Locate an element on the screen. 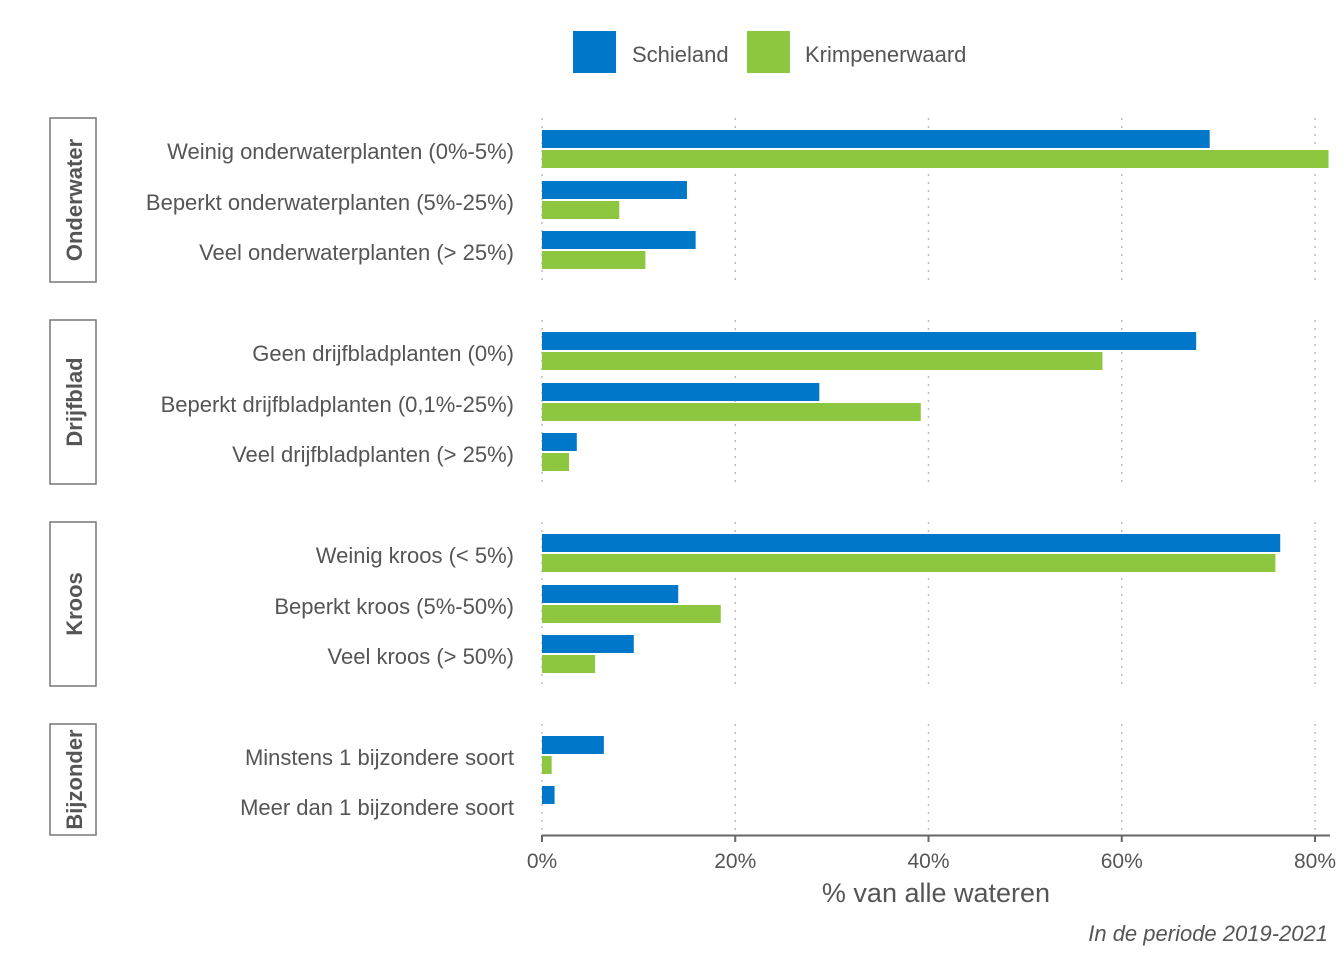 The width and height of the screenshot is (1344, 965). category-label: Weinig kroos (< 5%) is located at coordinates (415, 555).